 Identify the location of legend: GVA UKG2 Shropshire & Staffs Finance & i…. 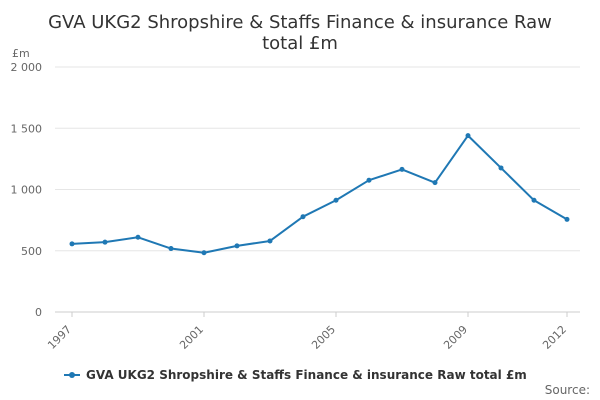
(295, 375).